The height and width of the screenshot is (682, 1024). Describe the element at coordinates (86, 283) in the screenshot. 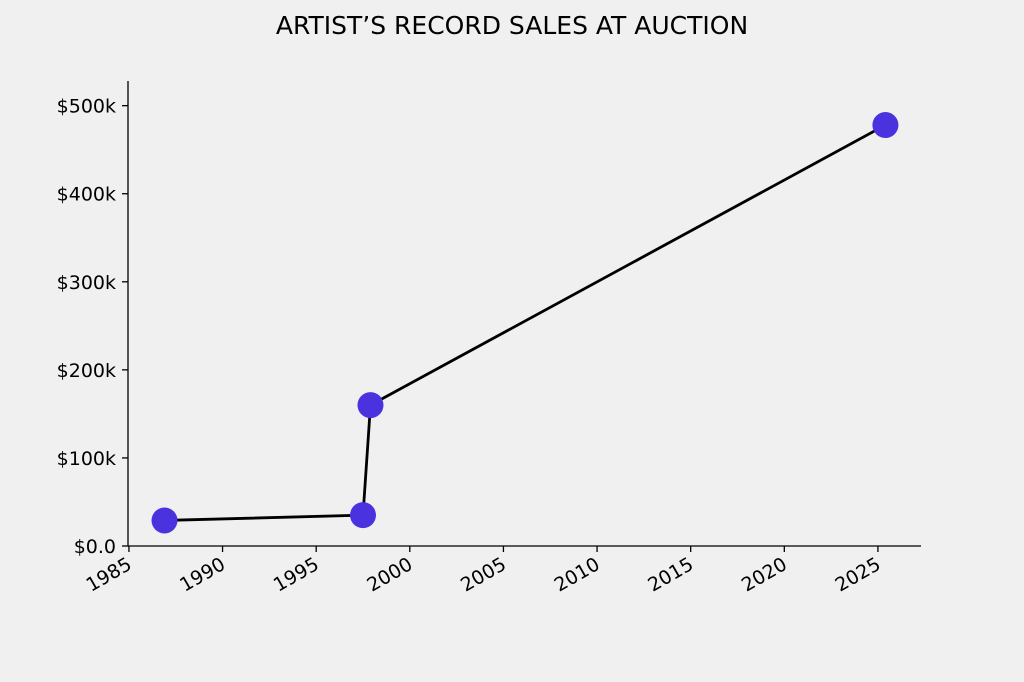

I see `y-tick-label: $300k` at that location.